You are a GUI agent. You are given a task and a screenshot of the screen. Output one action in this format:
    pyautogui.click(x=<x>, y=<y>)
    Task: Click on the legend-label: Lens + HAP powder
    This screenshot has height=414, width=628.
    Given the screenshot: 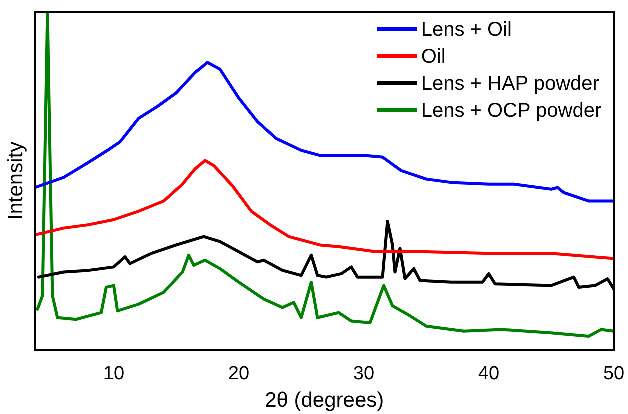 What is the action you would take?
    pyautogui.click(x=510, y=84)
    